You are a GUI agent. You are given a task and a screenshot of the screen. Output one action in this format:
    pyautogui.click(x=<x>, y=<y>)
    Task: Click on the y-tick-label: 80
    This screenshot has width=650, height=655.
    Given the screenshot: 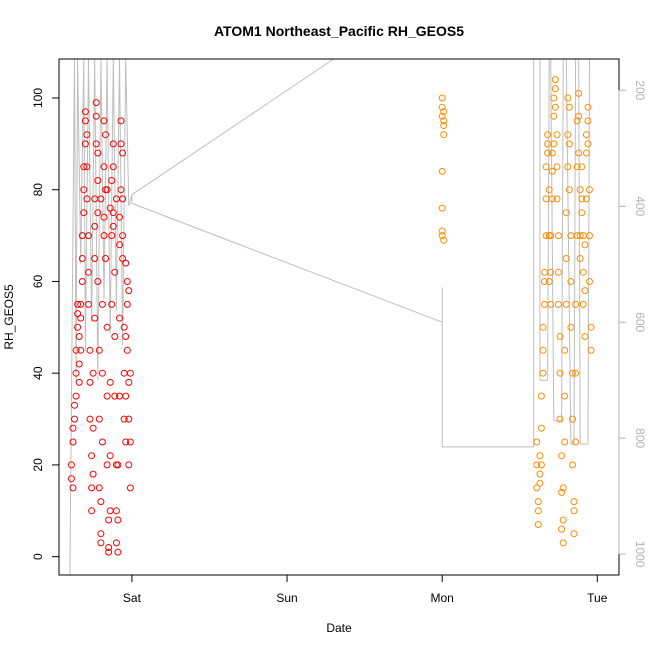 What is the action you would take?
    pyautogui.click(x=38, y=190)
    